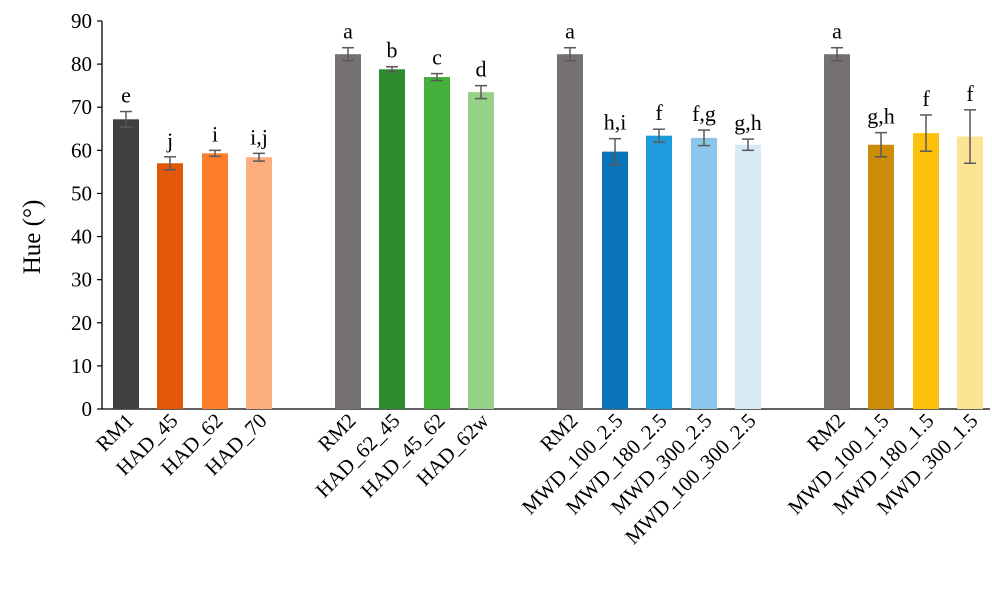 Image resolution: width=992 pixels, height=597 pixels. I want to click on y-tick-label: 40, so click(81, 237).